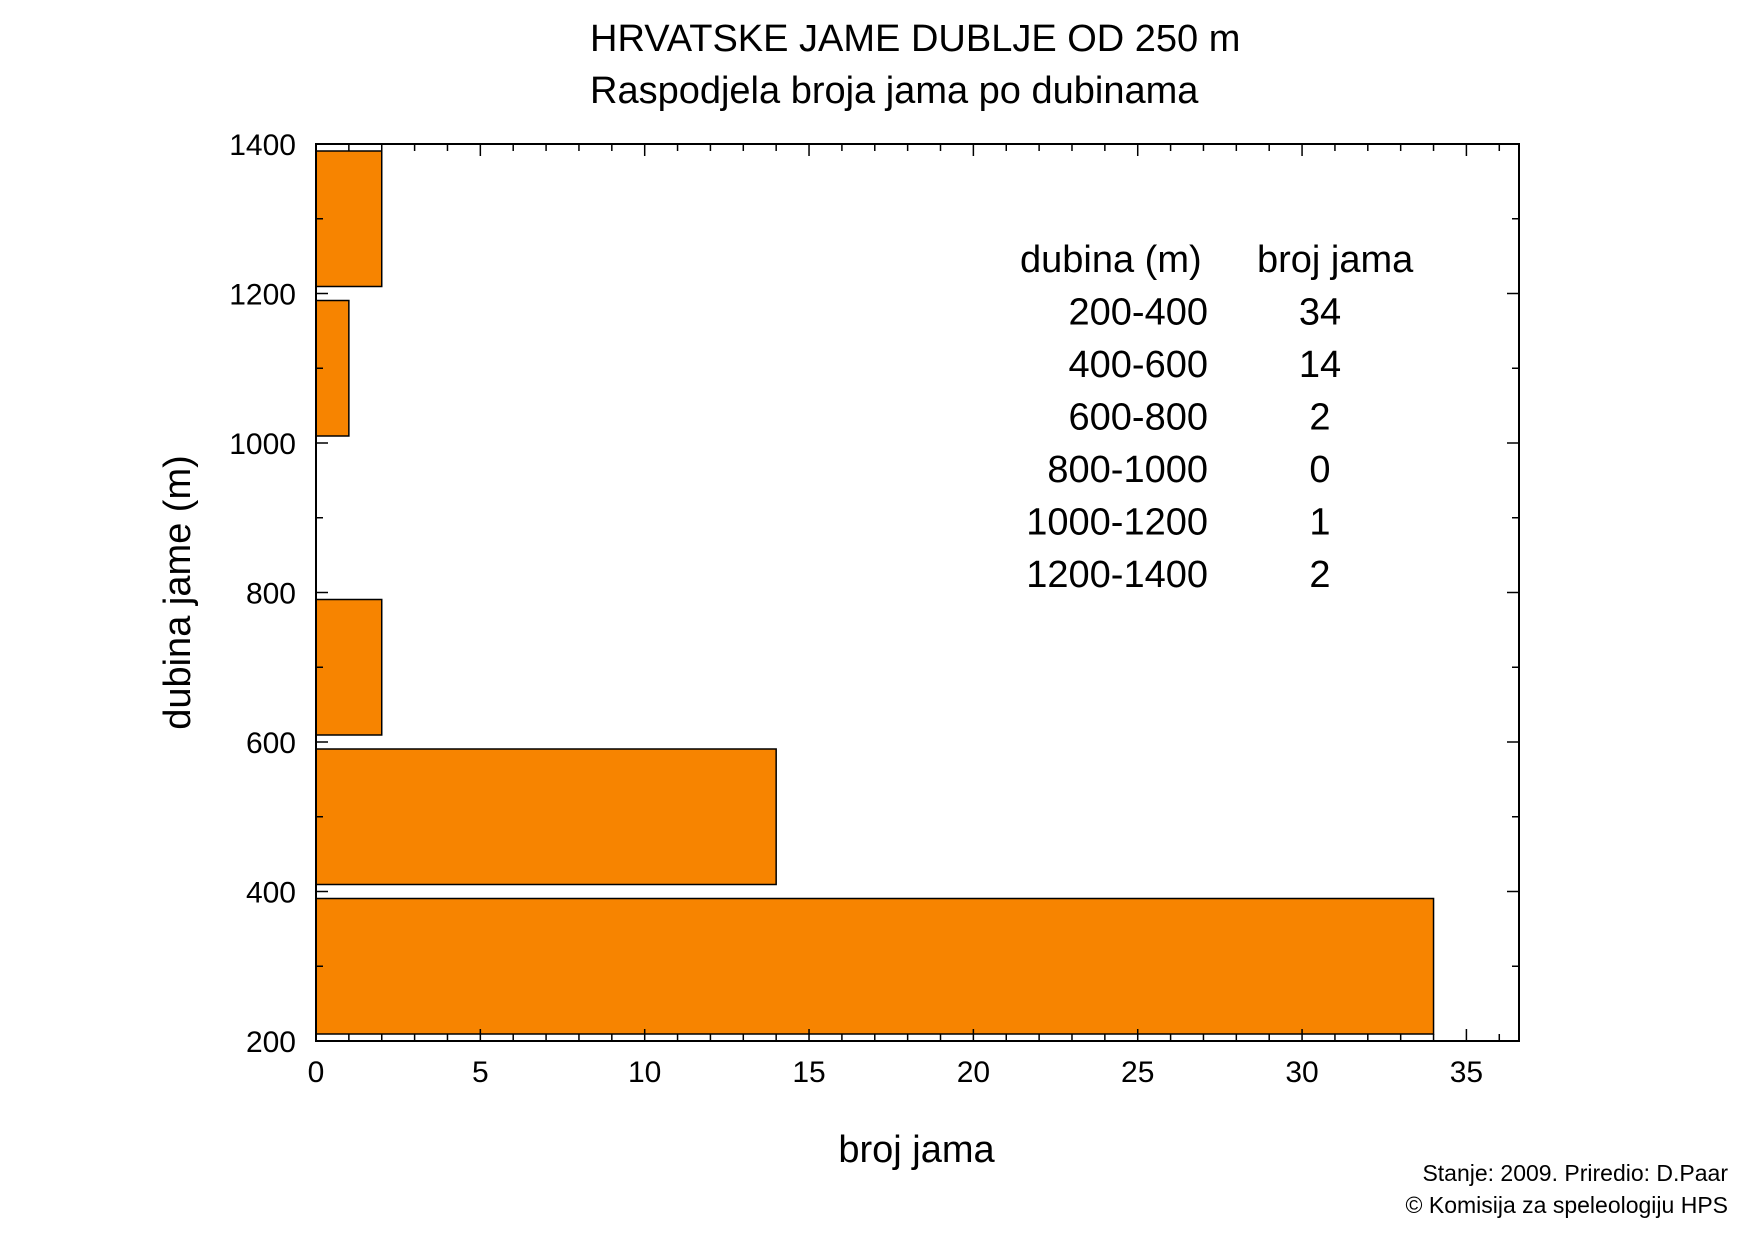 The image size is (1753, 1239). I want to click on x-tick-label: 0, so click(316, 1072).